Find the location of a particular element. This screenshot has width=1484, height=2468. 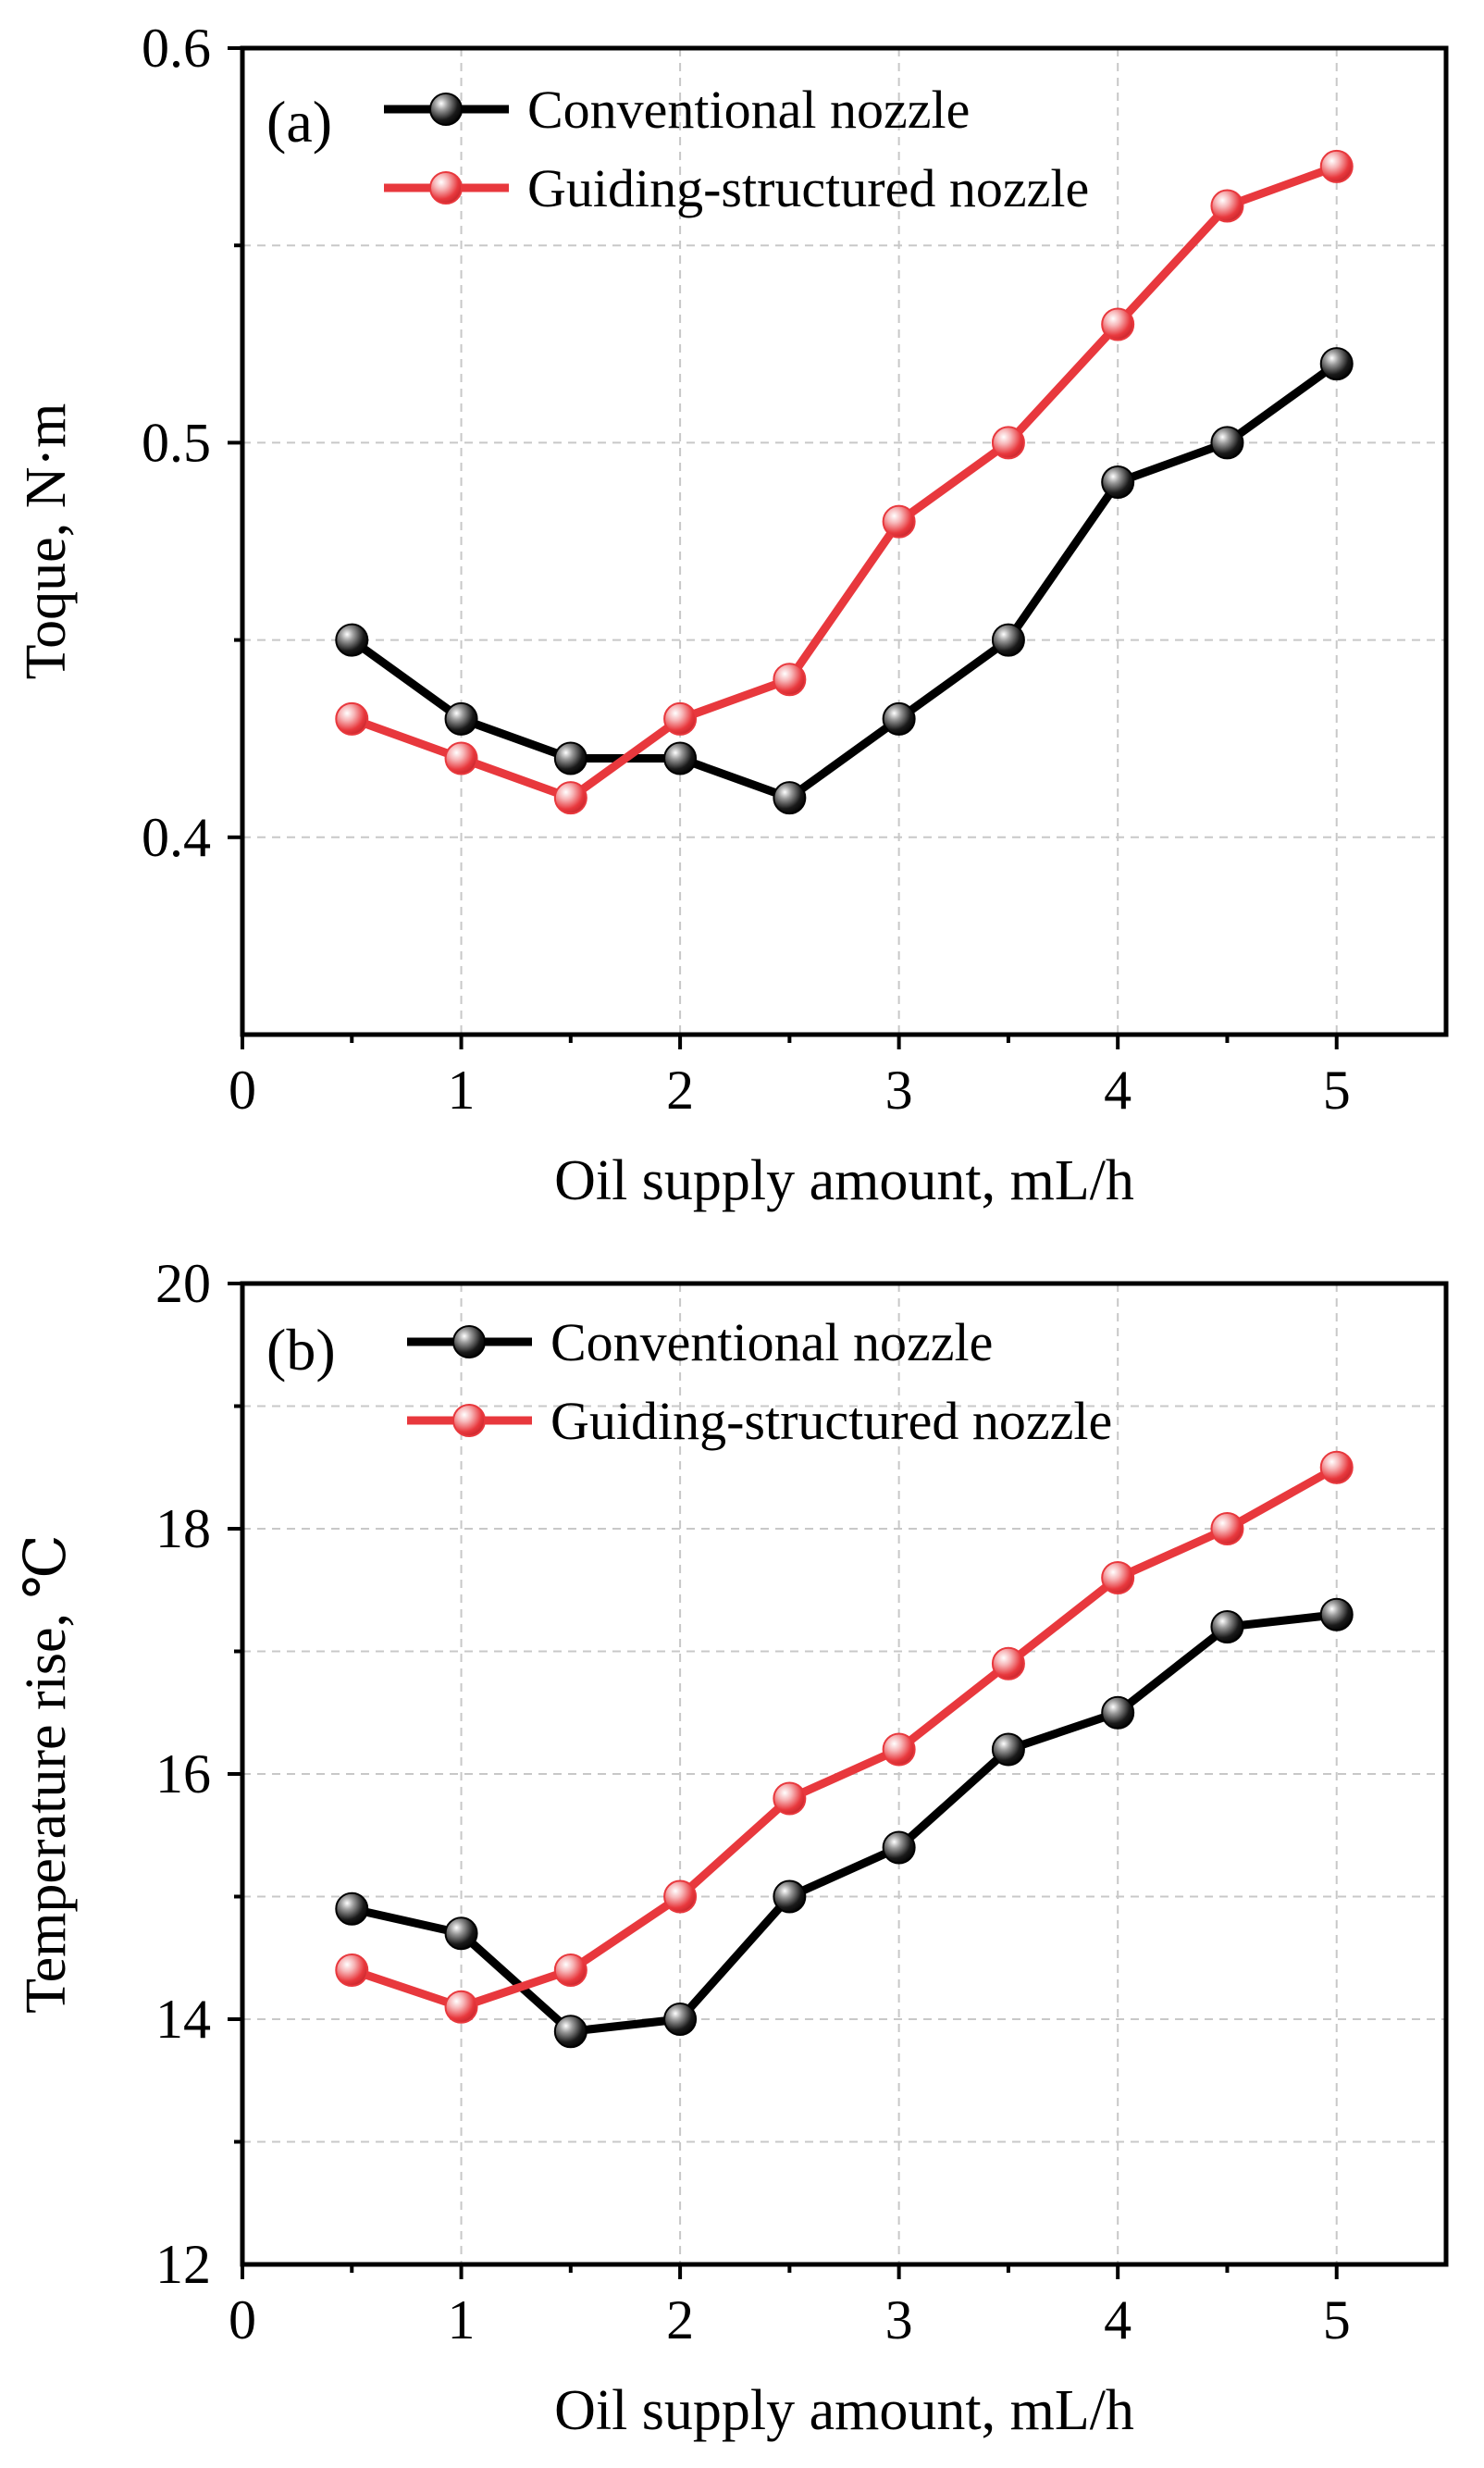

y-tick-label: 14 is located at coordinates (183, 2019).